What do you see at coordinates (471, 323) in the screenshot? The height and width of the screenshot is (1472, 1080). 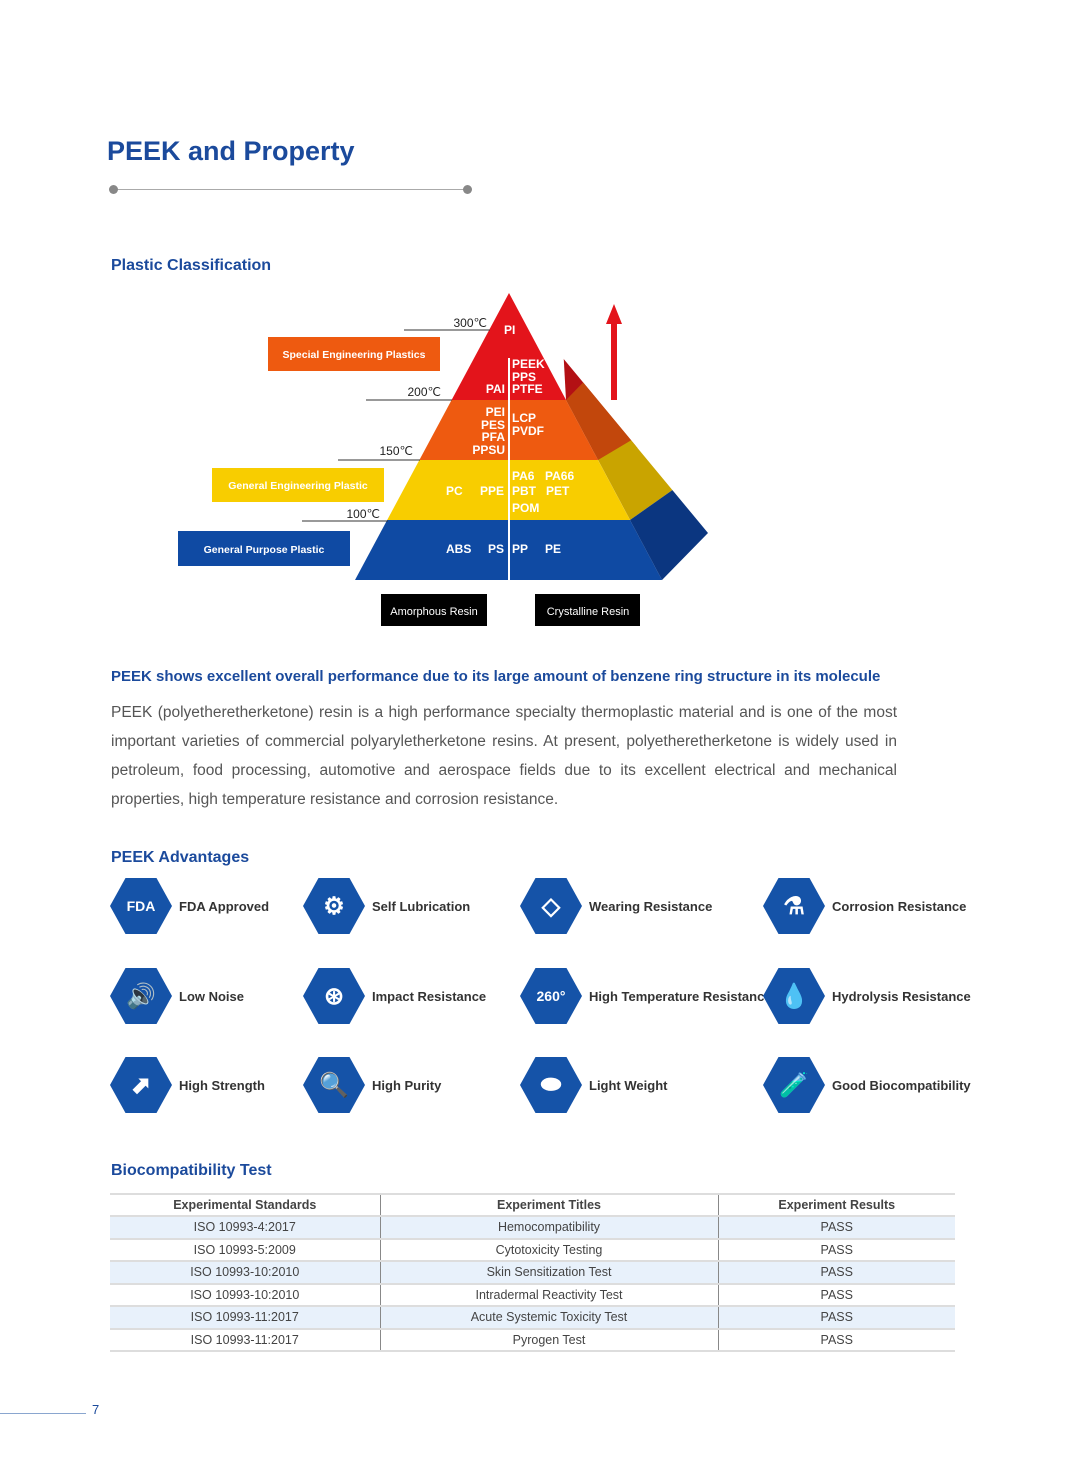 I see `temp-label: 300℃` at bounding box center [471, 323].